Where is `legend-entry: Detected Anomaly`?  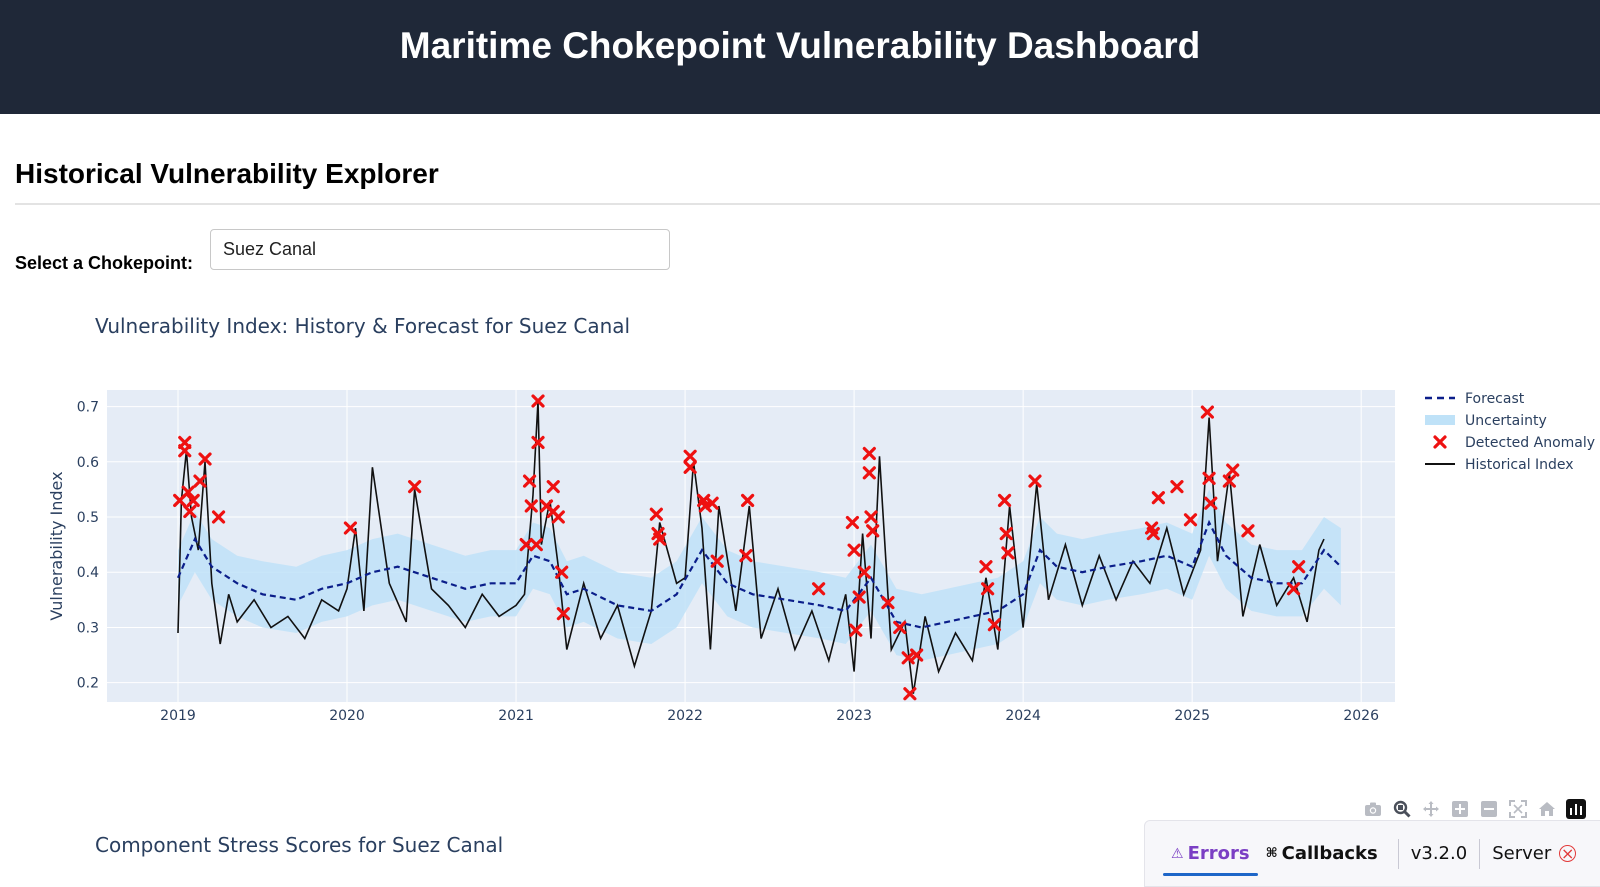 legend-entry: Detected Anomaly is located at coordinates (1514, 443).